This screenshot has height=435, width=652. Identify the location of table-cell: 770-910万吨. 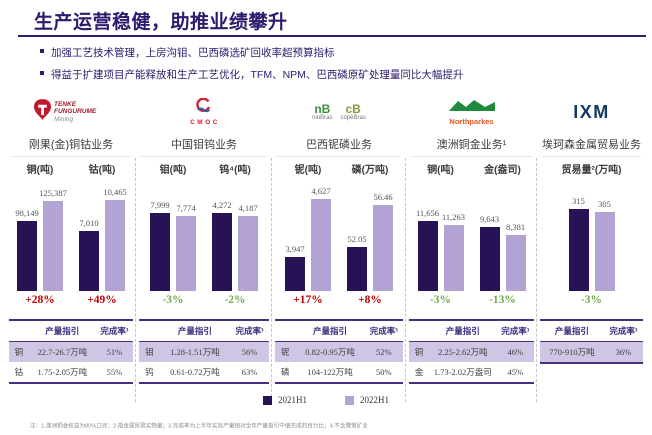
(572, 352).